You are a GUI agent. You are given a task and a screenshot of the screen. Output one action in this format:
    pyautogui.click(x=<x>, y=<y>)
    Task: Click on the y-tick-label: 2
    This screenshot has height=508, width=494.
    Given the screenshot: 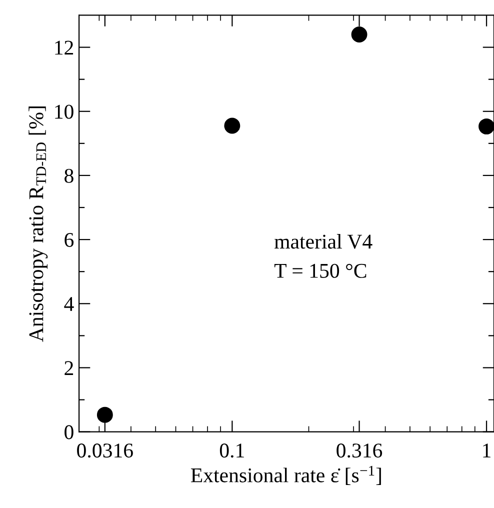 What is the action you would take?
    pyautogui.click(x=69, y=368)
    